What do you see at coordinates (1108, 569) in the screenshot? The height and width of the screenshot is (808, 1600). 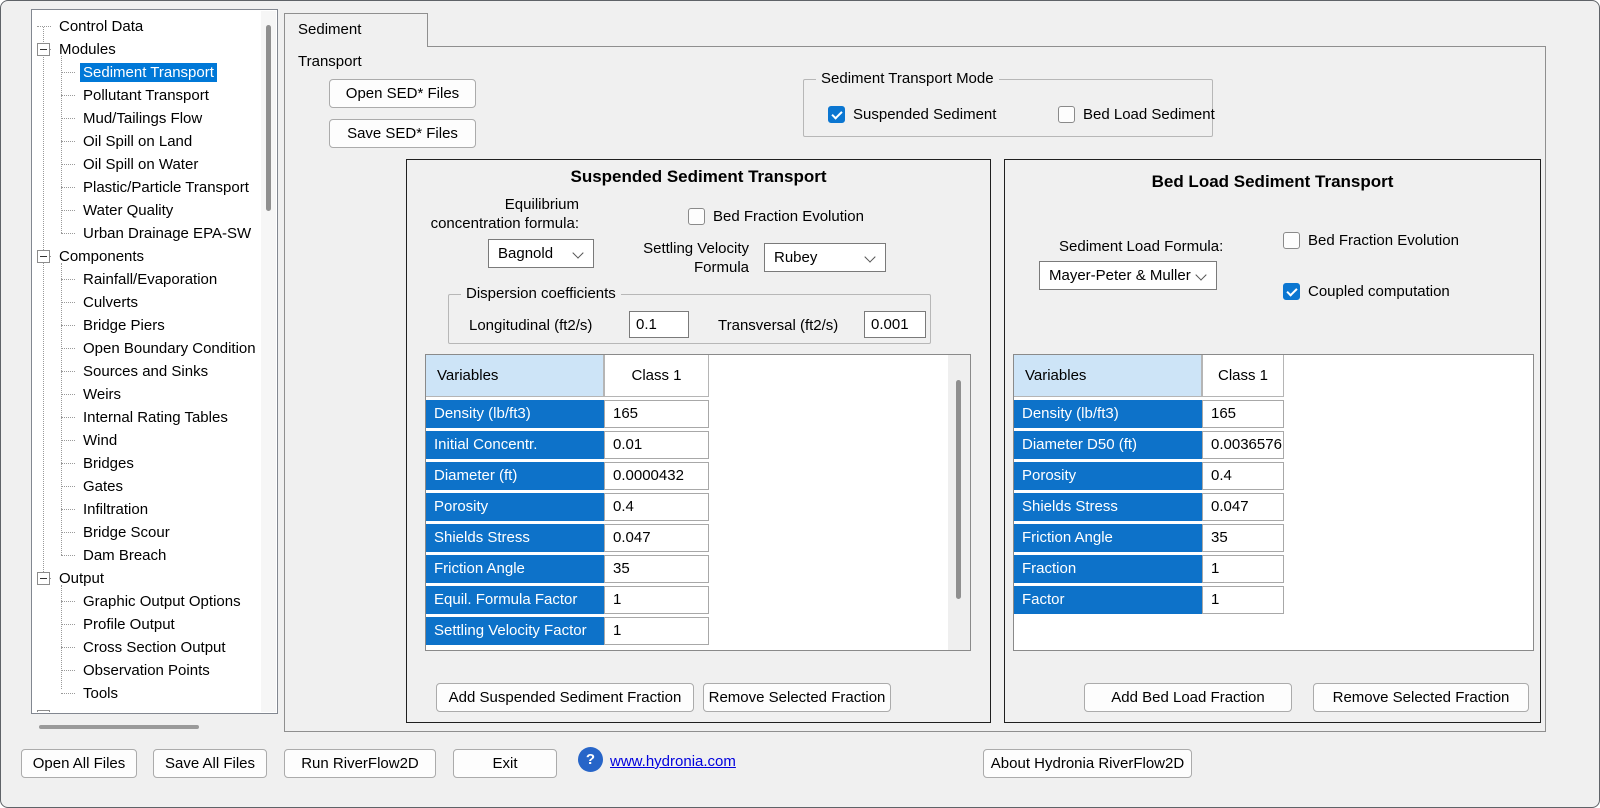 I see `variable-cell: Fraction` at bounding box center [1108, 569].